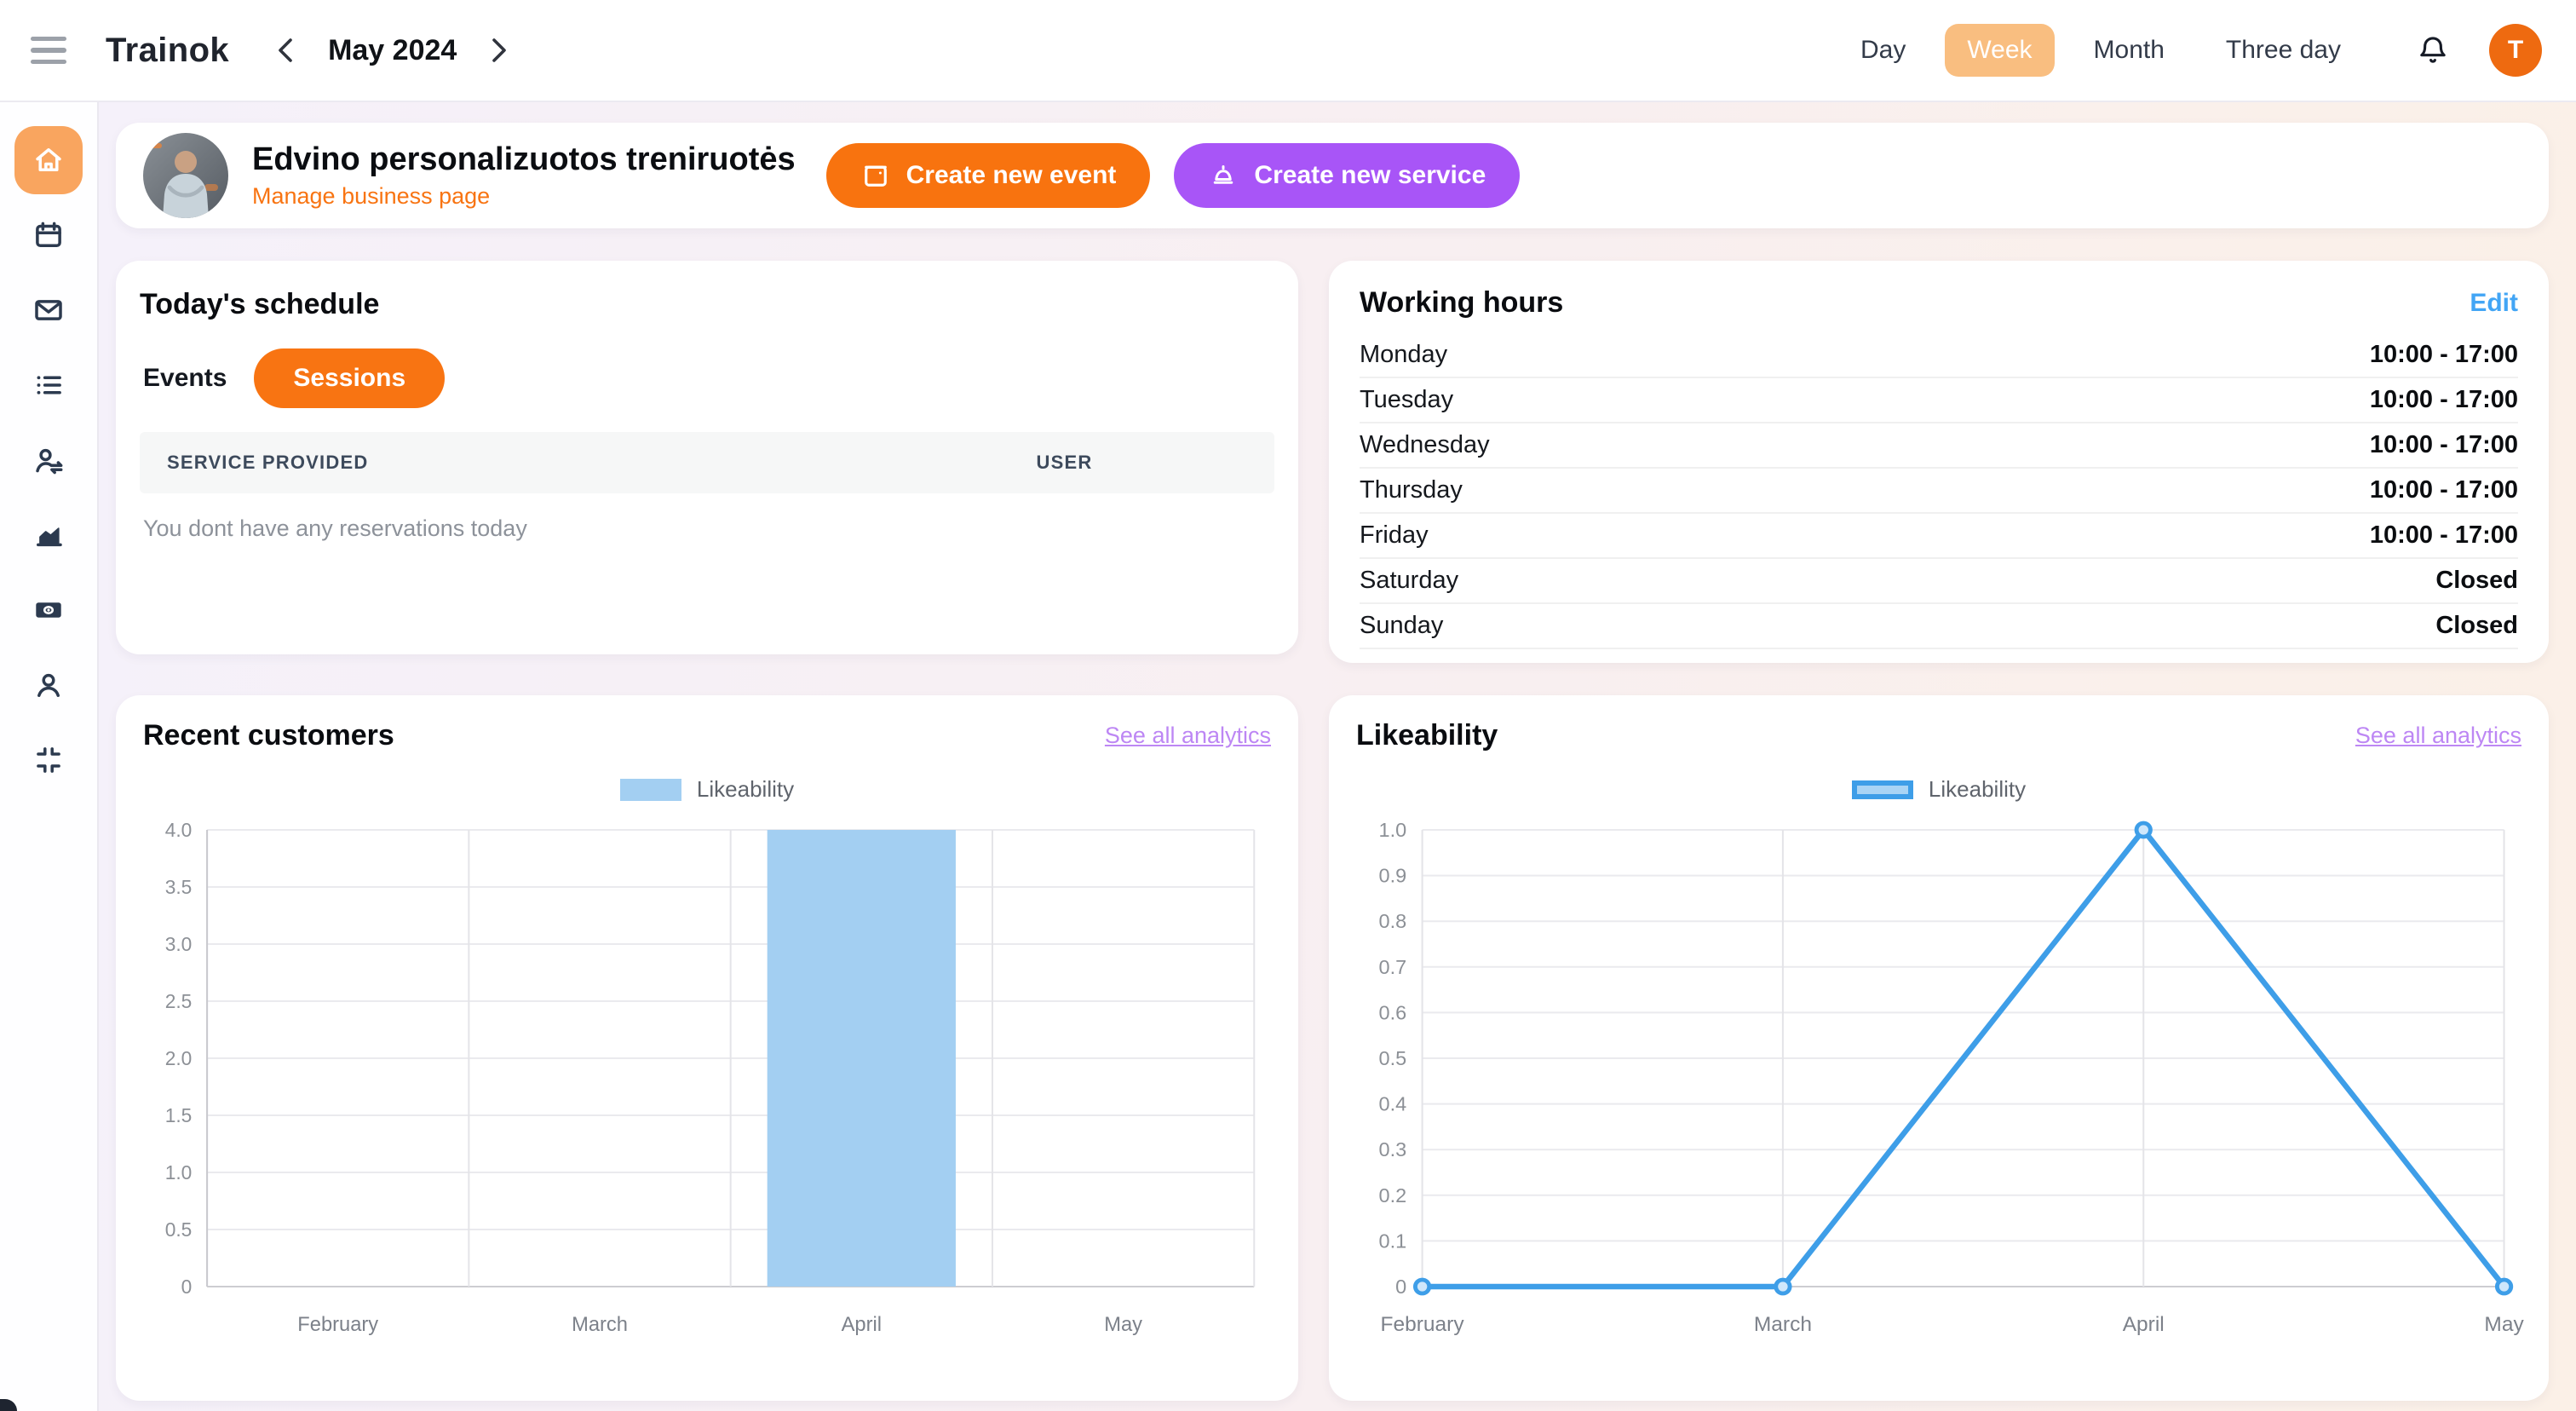  What do you see at coordinates (1404, 354) in the screenshot?
I see `day-label: Monday` at bounding box center [1404, 354].